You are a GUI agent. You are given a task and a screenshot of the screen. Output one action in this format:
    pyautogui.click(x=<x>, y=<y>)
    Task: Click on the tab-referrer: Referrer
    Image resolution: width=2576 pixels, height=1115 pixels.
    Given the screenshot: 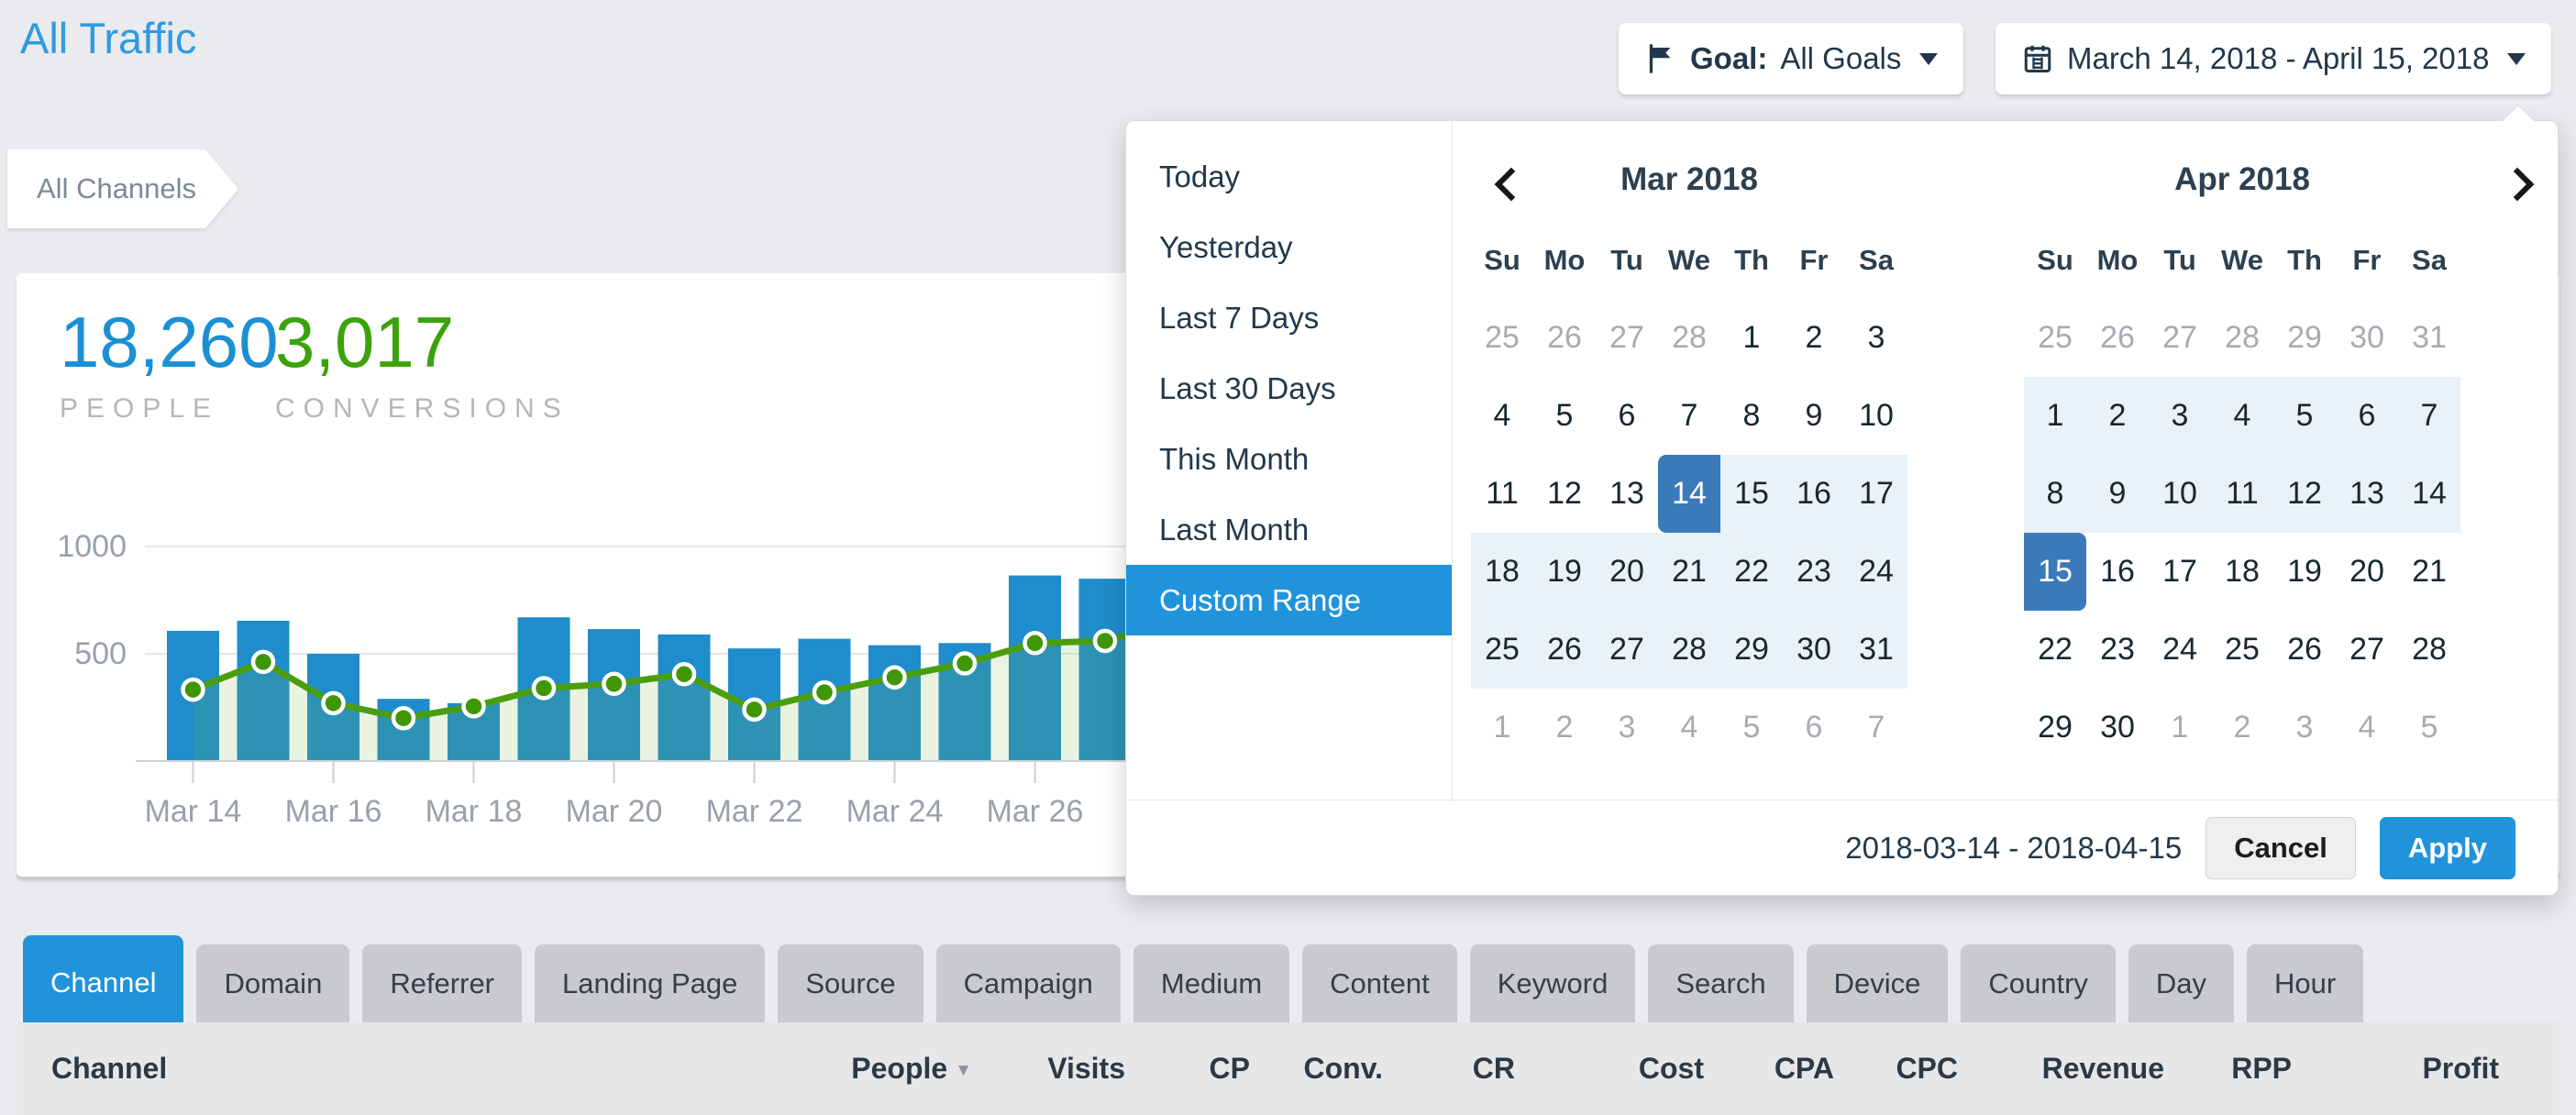 What is the action you would take?
    pyautogui.click(x=442, y=983)
    